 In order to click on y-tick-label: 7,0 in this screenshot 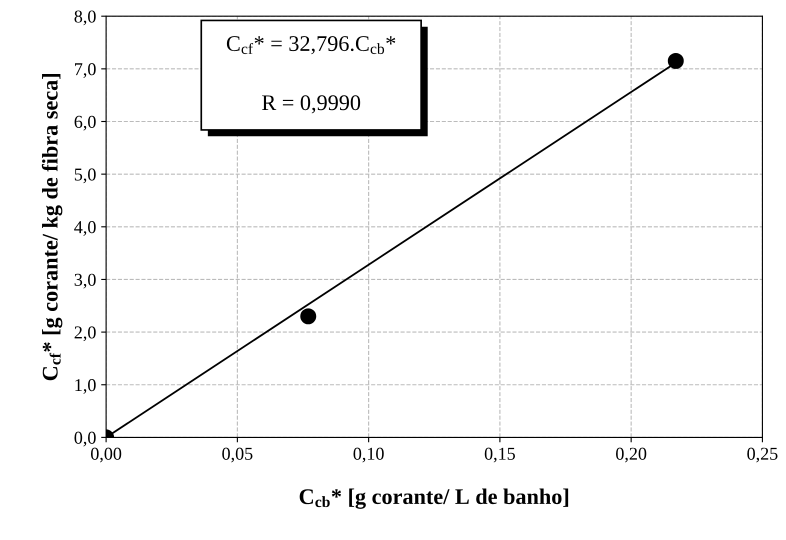, I will do `click(85, 70)`.